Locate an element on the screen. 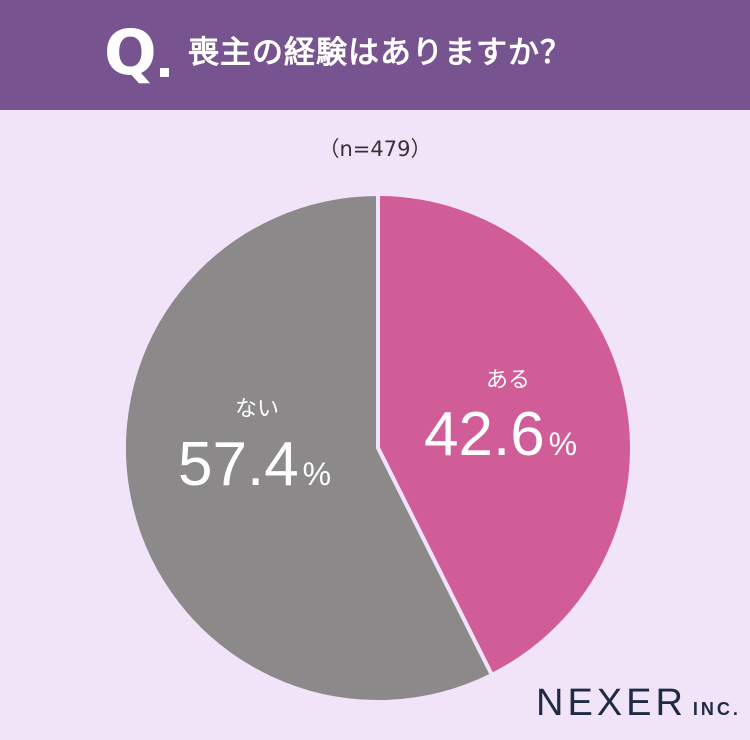 The width and height of the screenshot is (750, 740). q-dot-icon is located at coordinates (164, 72).